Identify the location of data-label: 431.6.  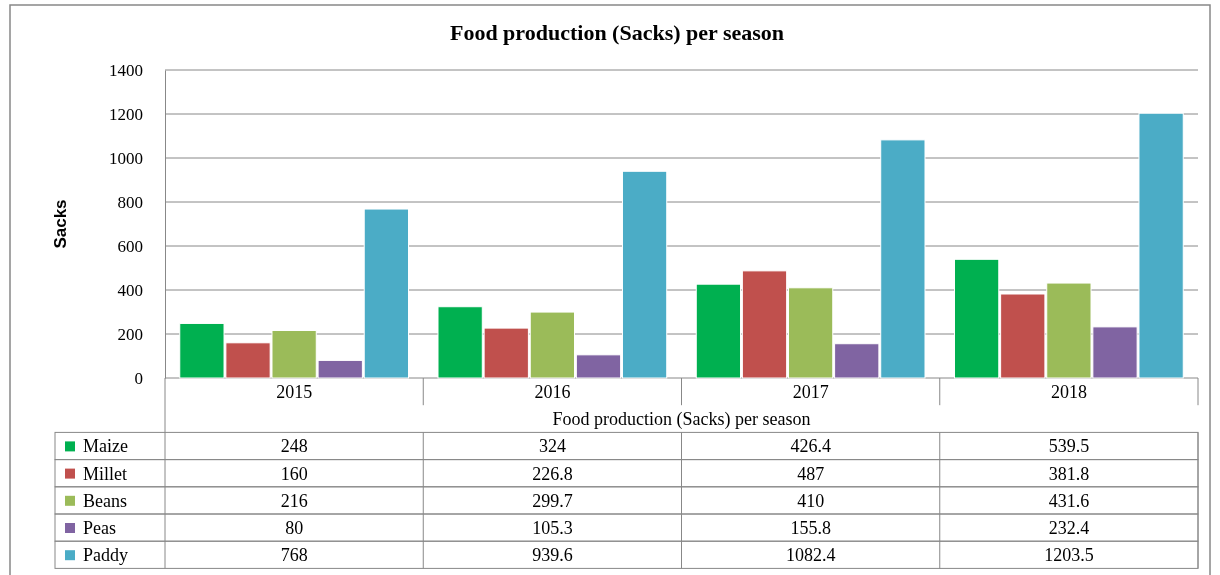
(1069, 500).